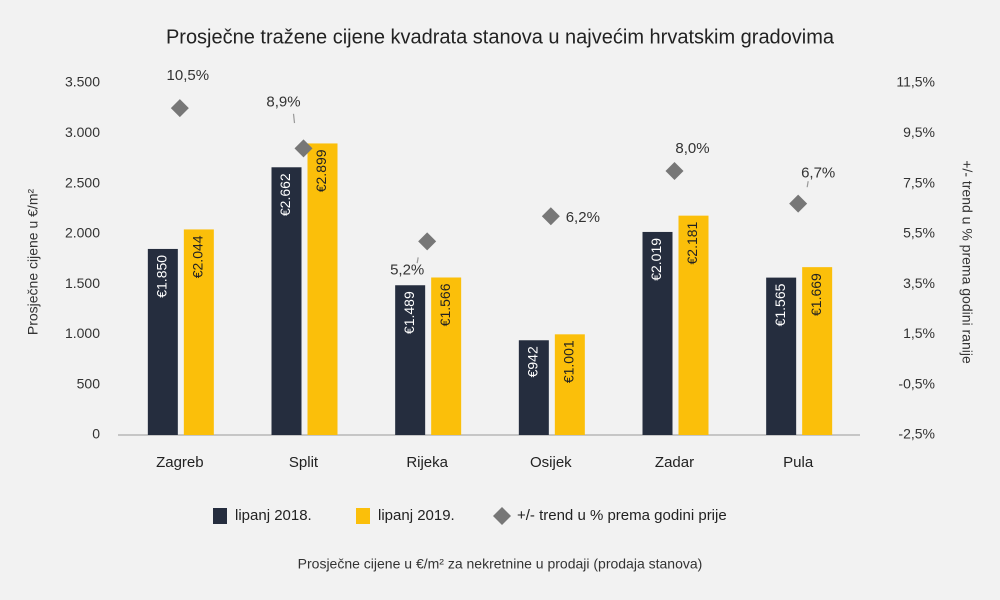  I want to click on trend-value-label: 5,2%, so click(407, 269).